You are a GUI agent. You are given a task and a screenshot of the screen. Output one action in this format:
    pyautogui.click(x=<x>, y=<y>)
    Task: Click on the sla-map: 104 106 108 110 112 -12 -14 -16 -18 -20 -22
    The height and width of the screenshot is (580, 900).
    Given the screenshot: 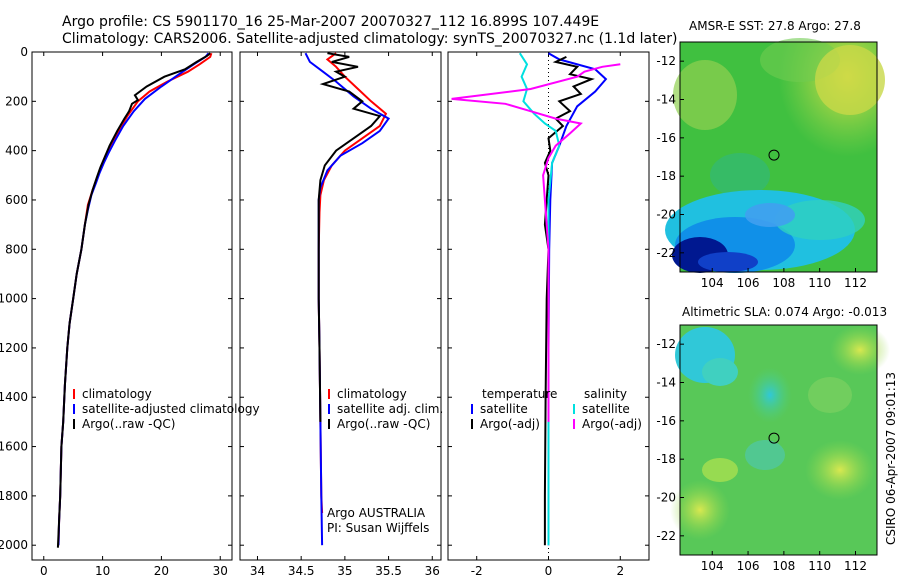 What is the action you would take?
    pyautogui.click(x=773, y=448)
    